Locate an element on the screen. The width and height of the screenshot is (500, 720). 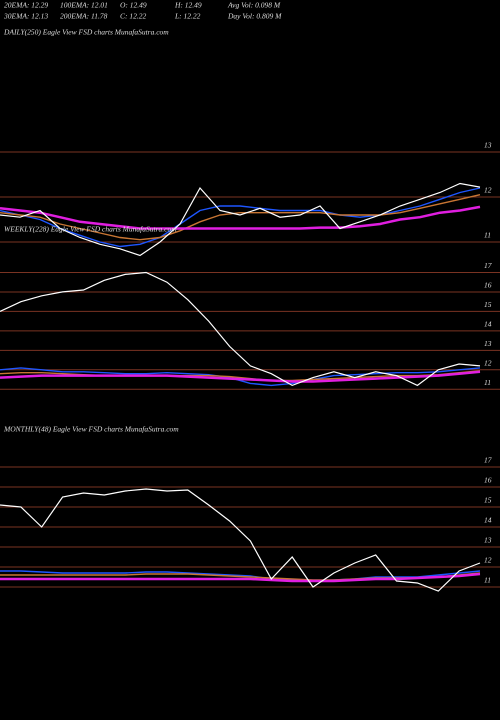
header-text: H: 12.49 is located at coordinates (188, 5).